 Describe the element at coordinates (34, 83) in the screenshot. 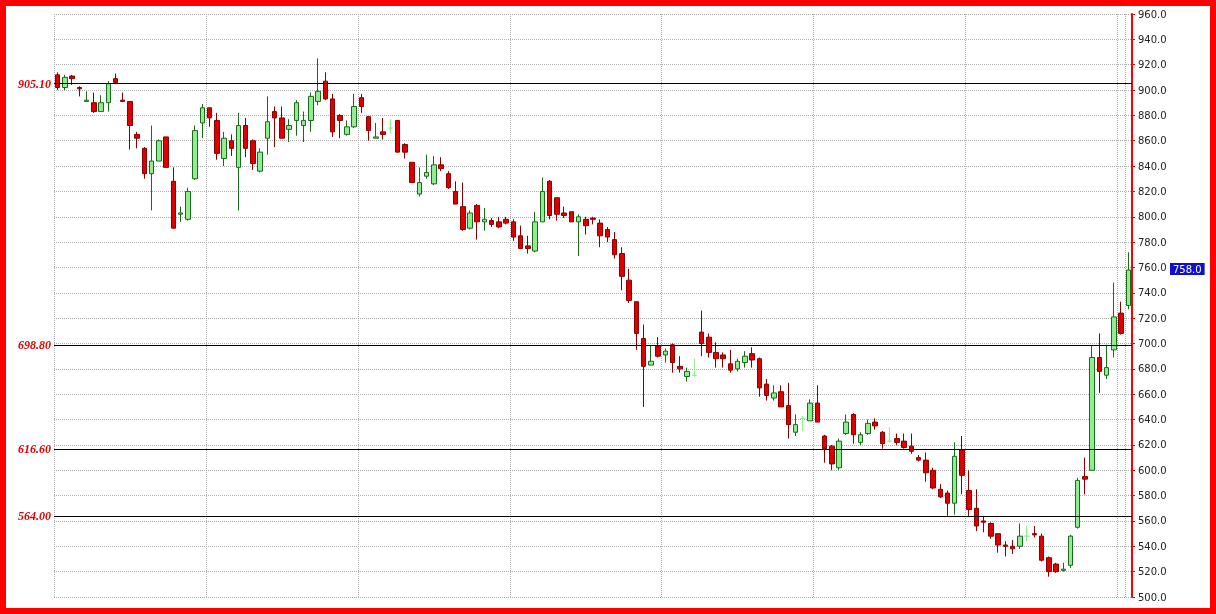

I see `ref-line-label: 905.10` at that location.